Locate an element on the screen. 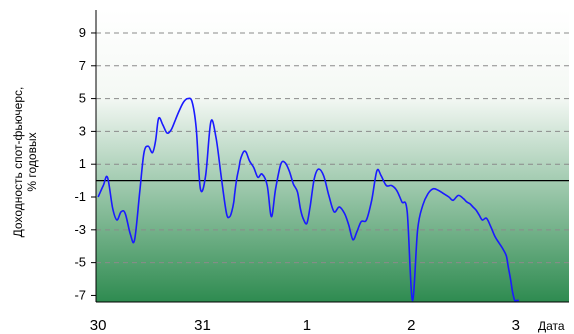  y-tick-label: -1 is located at coordinates (80, 196).